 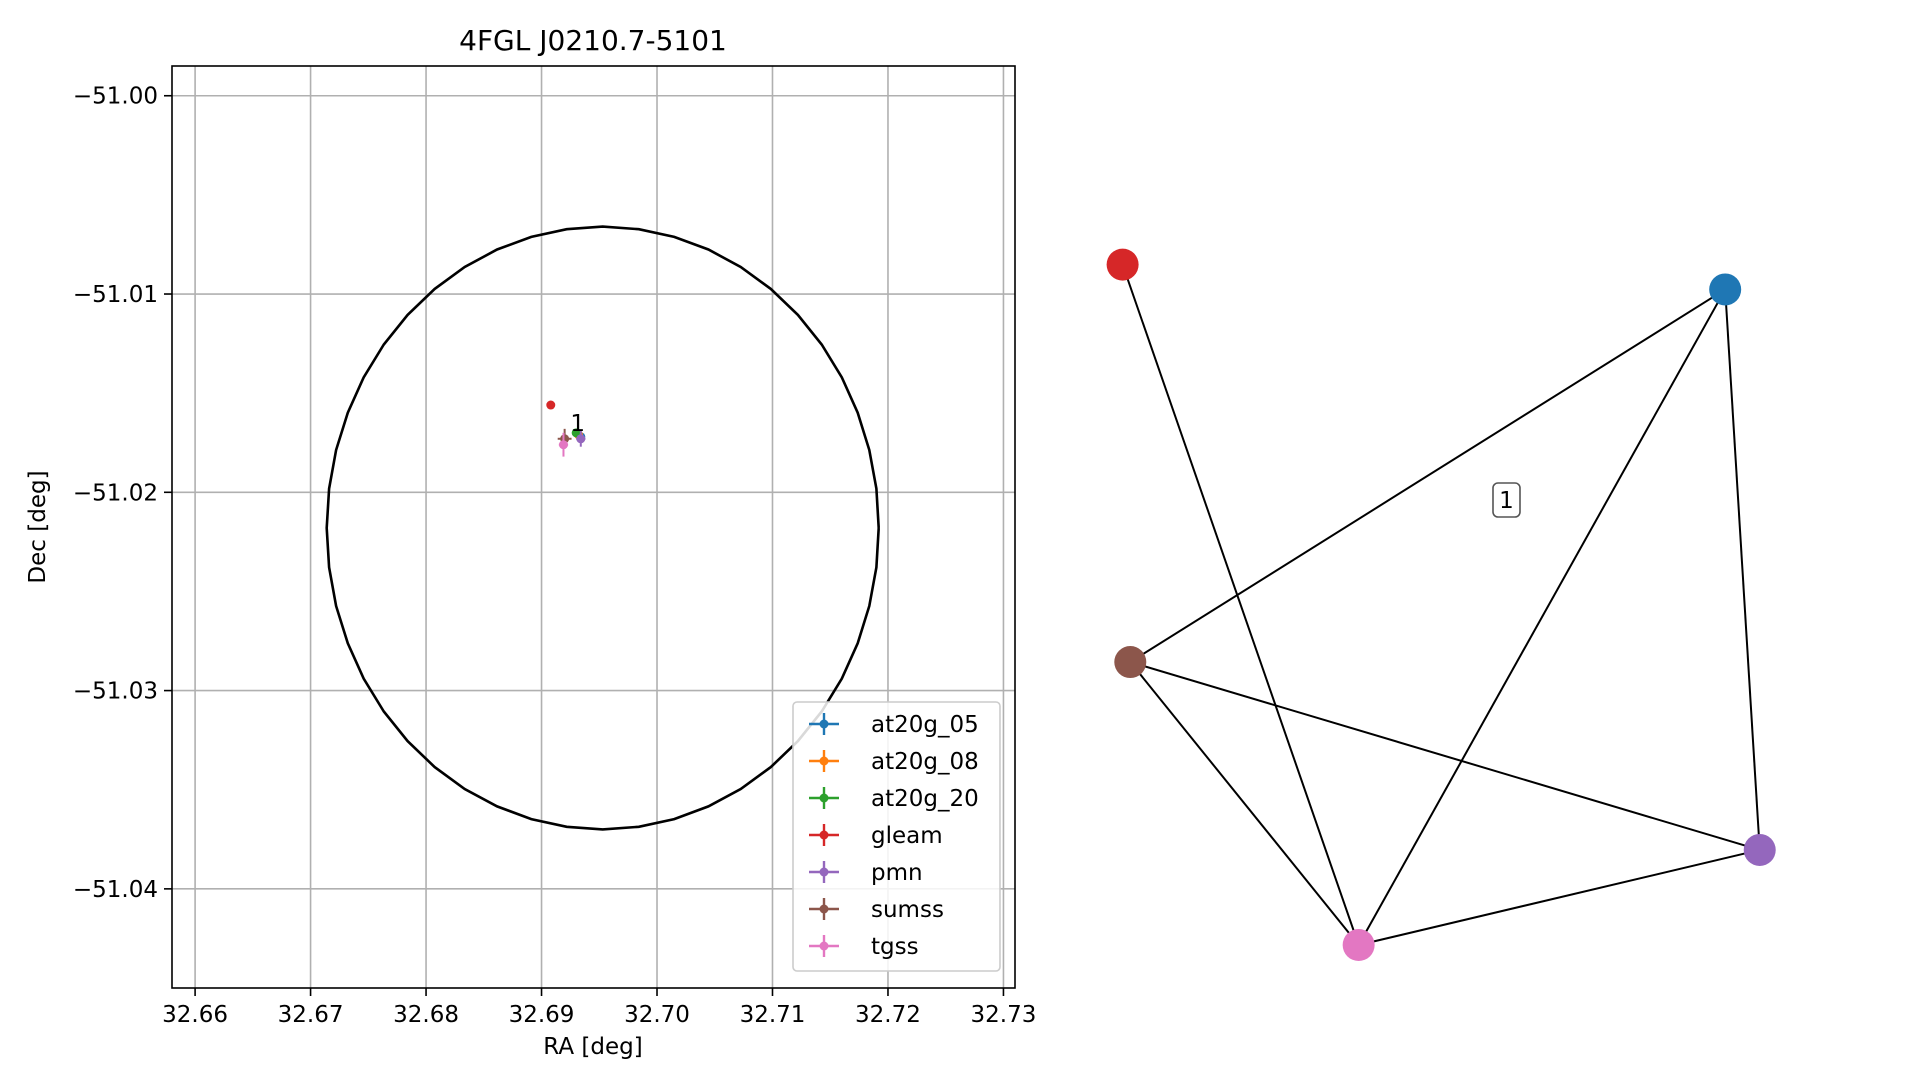 I want to click on y-tick-label: −51.01, so click(x=115, y=295).